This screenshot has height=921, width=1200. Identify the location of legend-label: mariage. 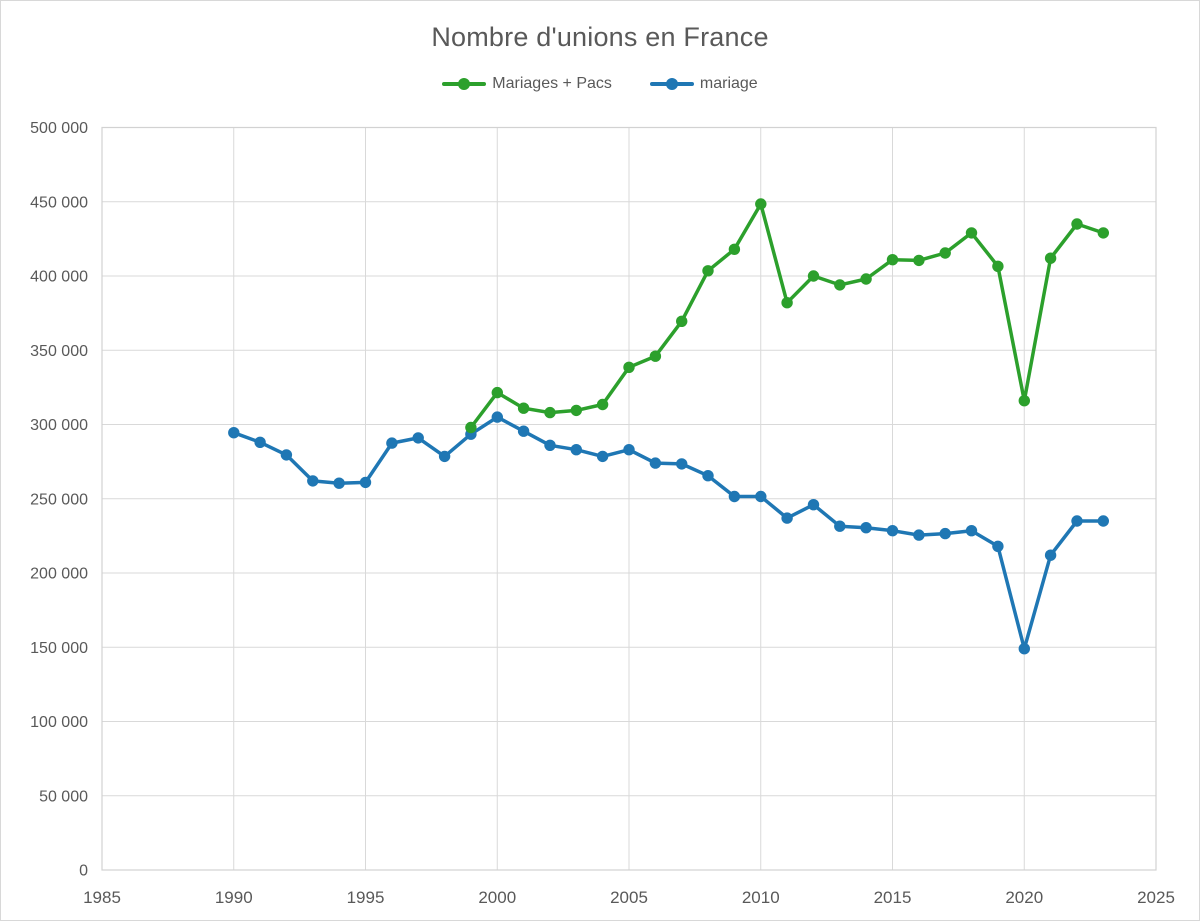
(728, 83).